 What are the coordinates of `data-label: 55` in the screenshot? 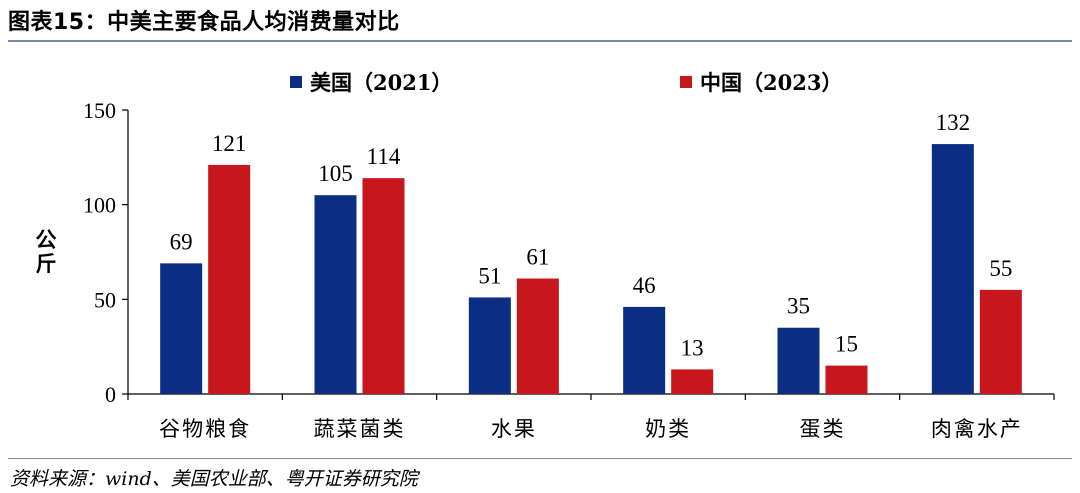 It's located at (1000, 268).